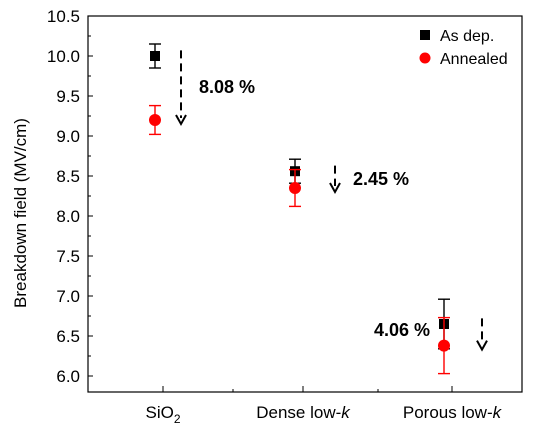 The image size is (550, 430). I want to click on y-tick-label: 8.5, so click(68, 176).